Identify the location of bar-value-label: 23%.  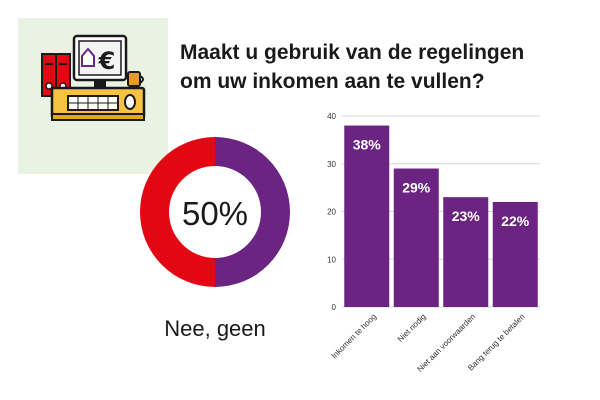
(466, 216).